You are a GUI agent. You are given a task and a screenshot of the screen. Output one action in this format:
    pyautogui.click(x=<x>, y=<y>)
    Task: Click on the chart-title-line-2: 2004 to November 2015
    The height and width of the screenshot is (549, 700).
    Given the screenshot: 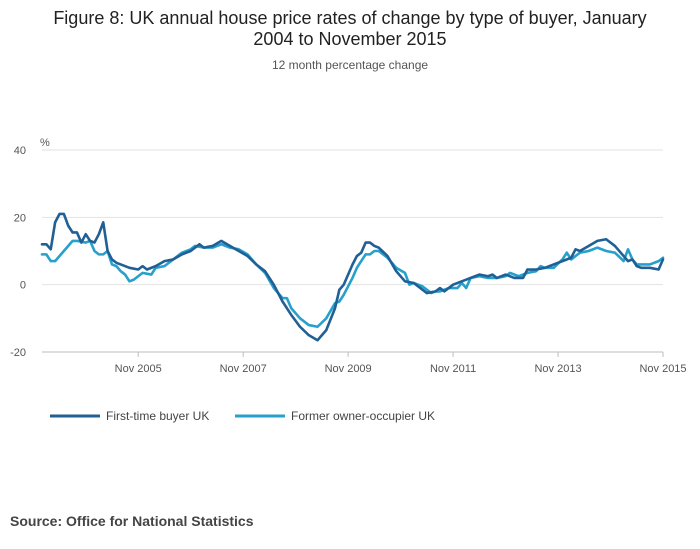 What is the action you would take?
    pyautogui.click(x=350, y=39)
    